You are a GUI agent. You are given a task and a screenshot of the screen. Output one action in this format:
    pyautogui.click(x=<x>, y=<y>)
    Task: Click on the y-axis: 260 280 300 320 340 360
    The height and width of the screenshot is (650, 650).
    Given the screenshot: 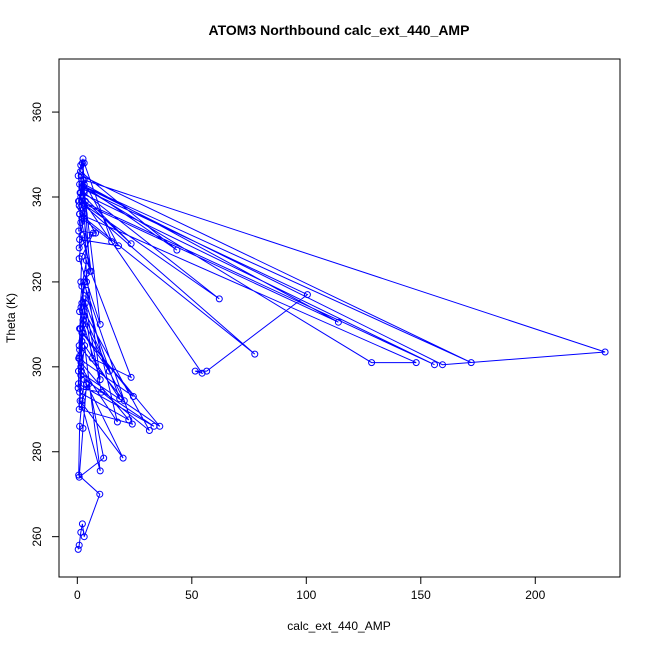 What is the action you would take?
    pyautogui.click(x=45, y=324)
    